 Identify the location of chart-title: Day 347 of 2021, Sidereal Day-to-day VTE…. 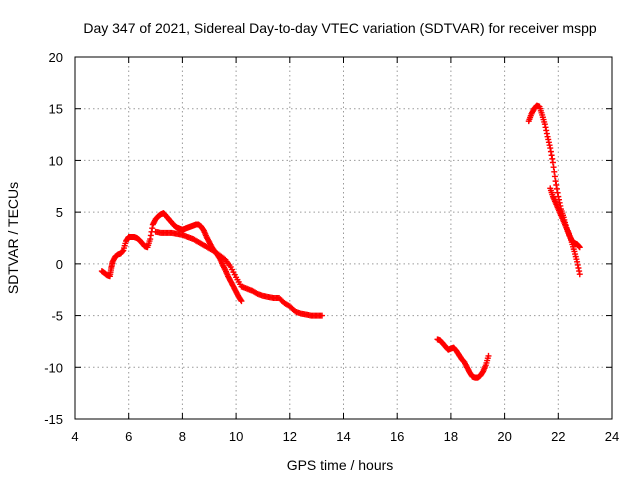
(339, 28).